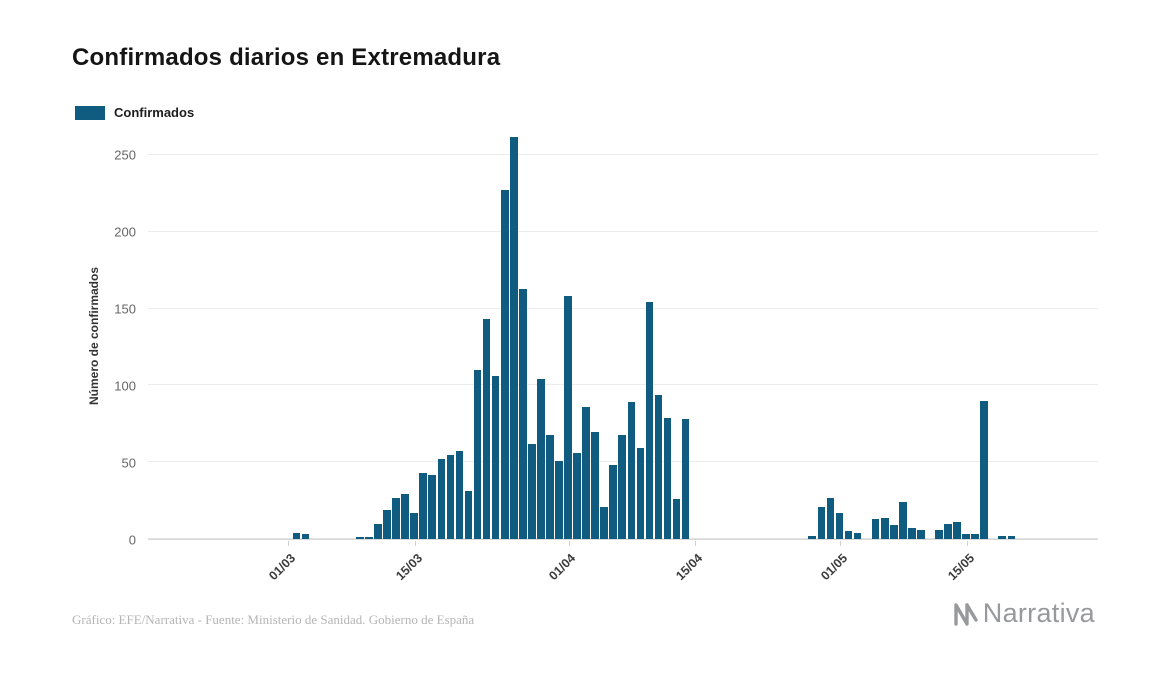 This screenshot has width=1157, height=674. What do you see at coordinates (132, 540) in the screenshot?
I see `y-tick-label-0: 0` at bounding box center [132, 540].